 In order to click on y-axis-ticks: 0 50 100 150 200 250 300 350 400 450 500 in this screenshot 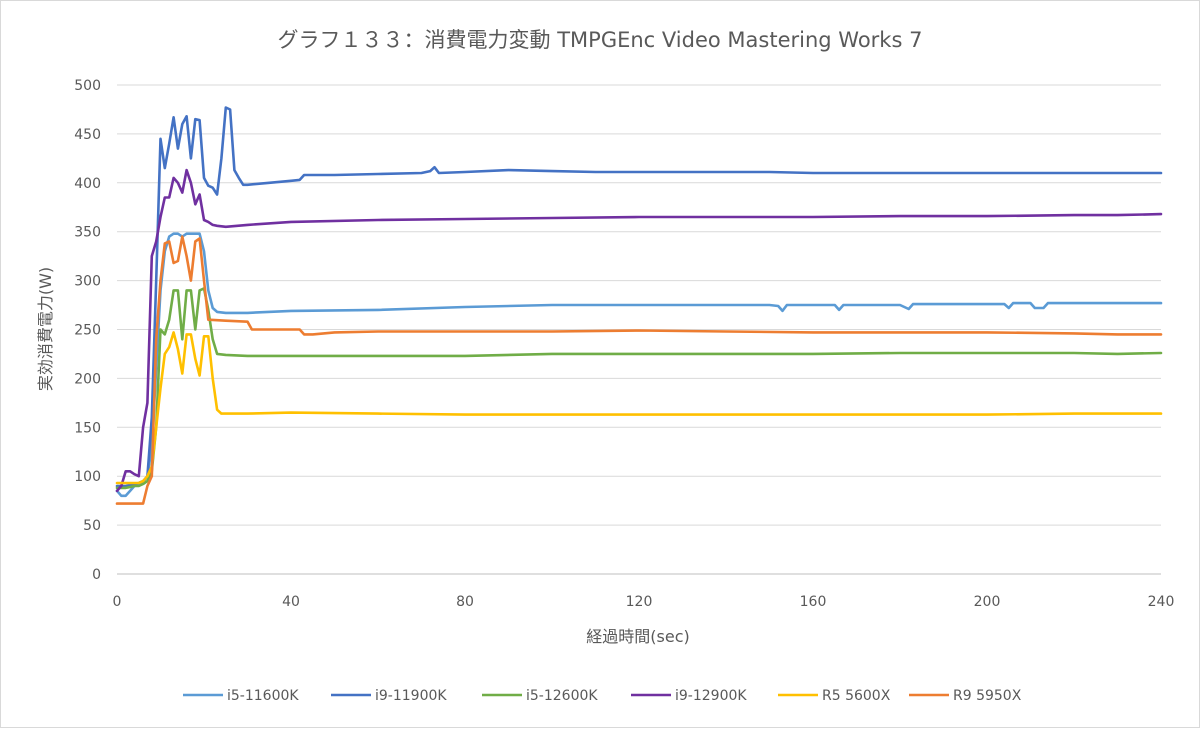, I will do `click(87, 330)`.